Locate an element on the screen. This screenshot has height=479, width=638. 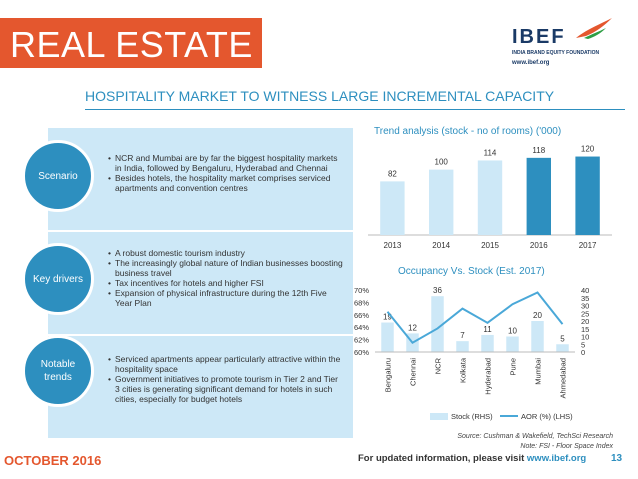
section-title: REAL ESTATE is located at coordinates (131, 44).